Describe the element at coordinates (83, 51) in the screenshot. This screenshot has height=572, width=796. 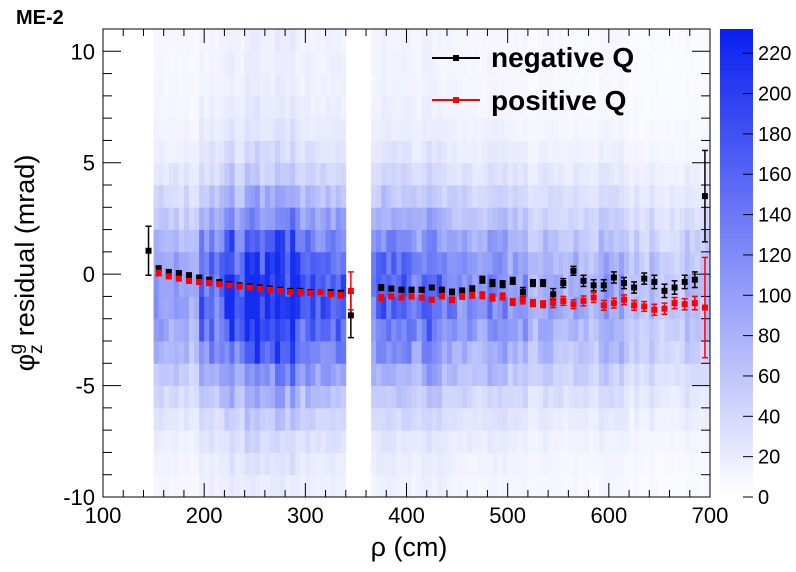
I see `y-tick-label: 10` at that location.